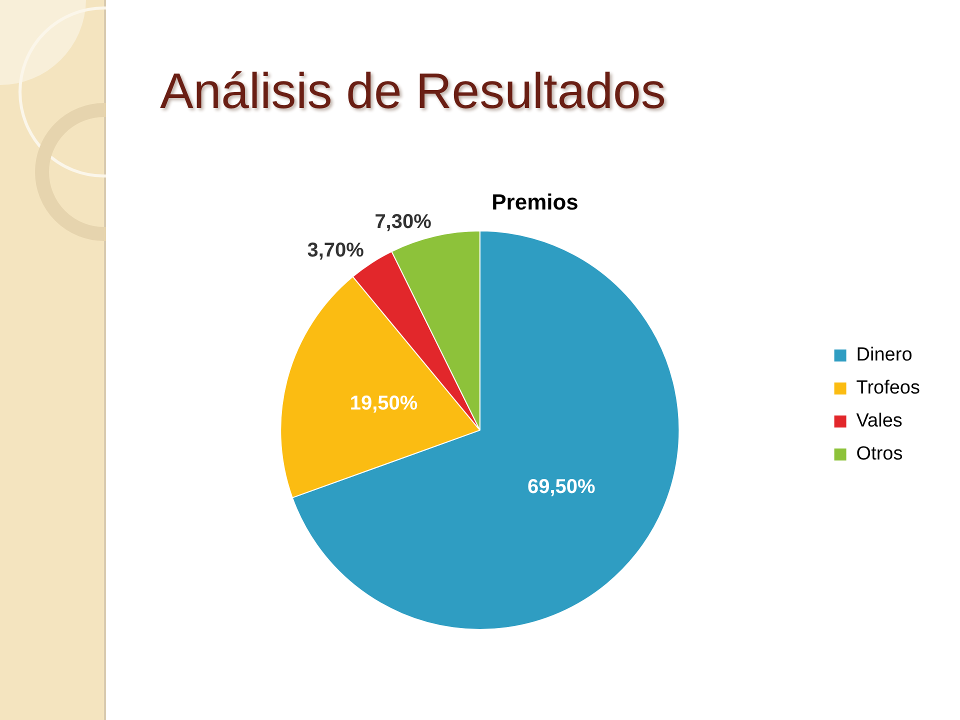  What do you see at coordinates (888, 388) in the screenshot?
I see `legend-label: Trofeos` at bounding box center [888, 388].